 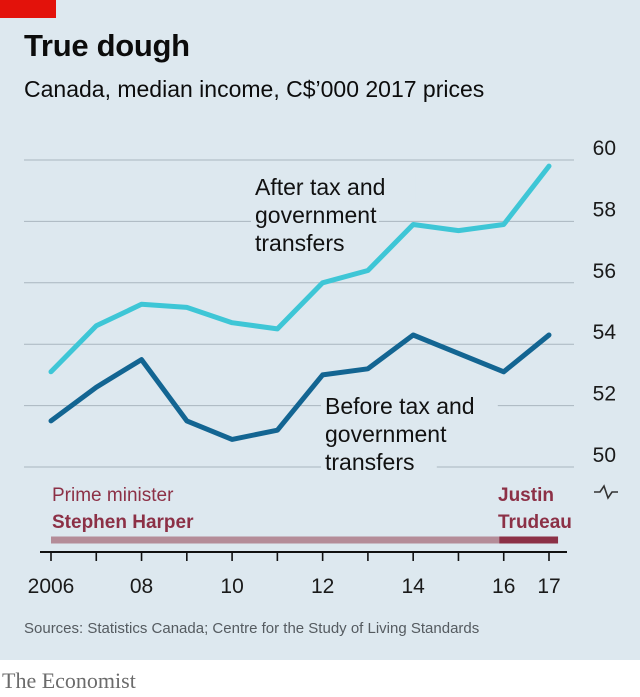 I want to click on x-tick-label: 16, so click(x=503, y=586).